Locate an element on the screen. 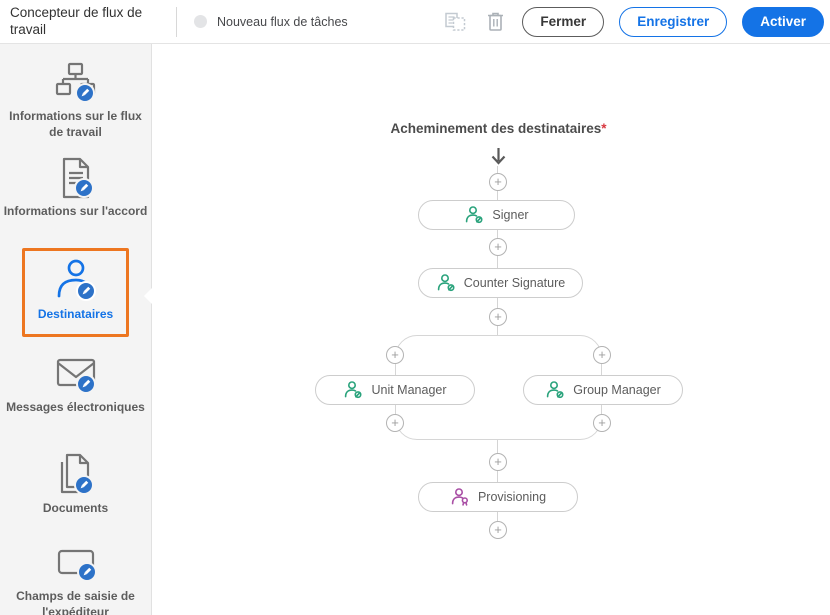 The width and height of the screenshot is (830, 615). approver-icon is located at coordinates (459, 497).